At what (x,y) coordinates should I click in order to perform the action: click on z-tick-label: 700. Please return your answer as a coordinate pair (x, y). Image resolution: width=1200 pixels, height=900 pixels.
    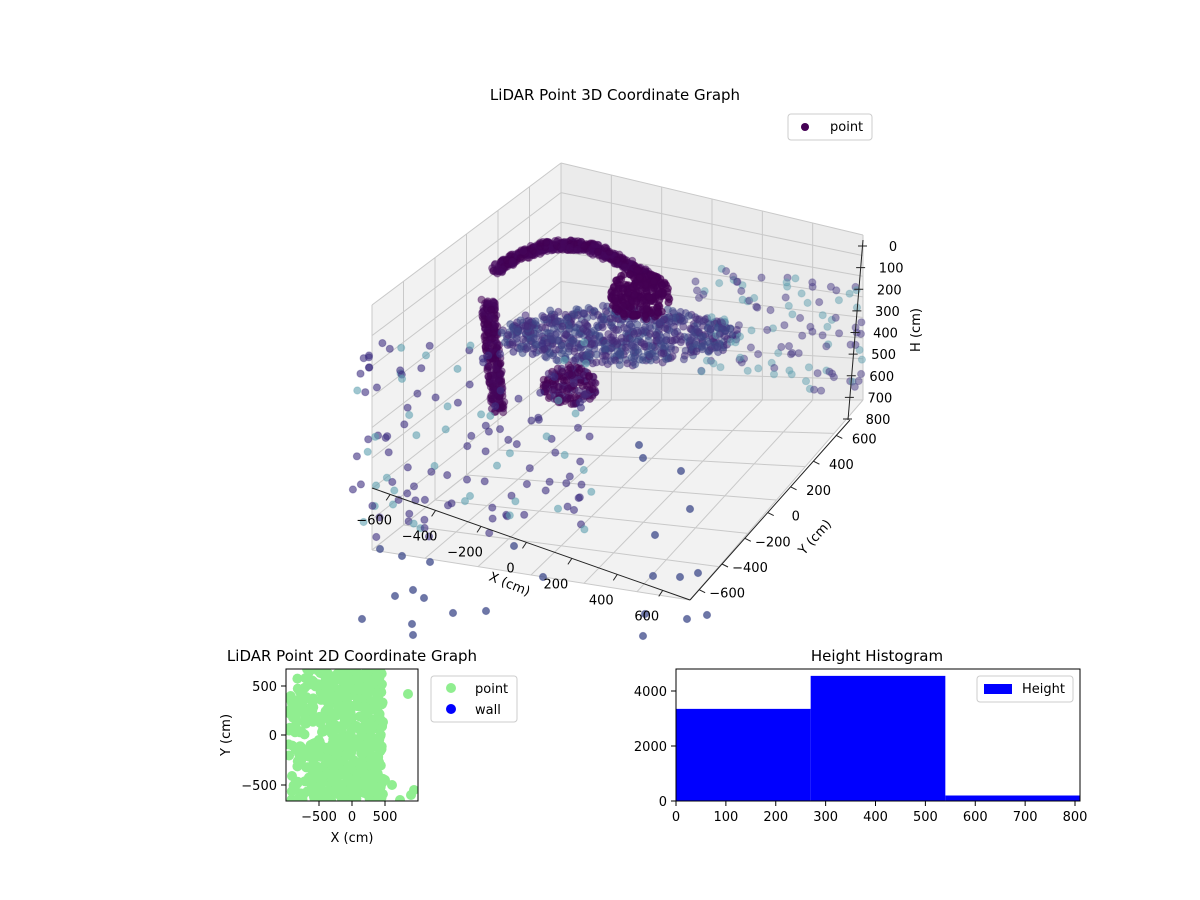
    Looking at the image, I should click on (879, 398).